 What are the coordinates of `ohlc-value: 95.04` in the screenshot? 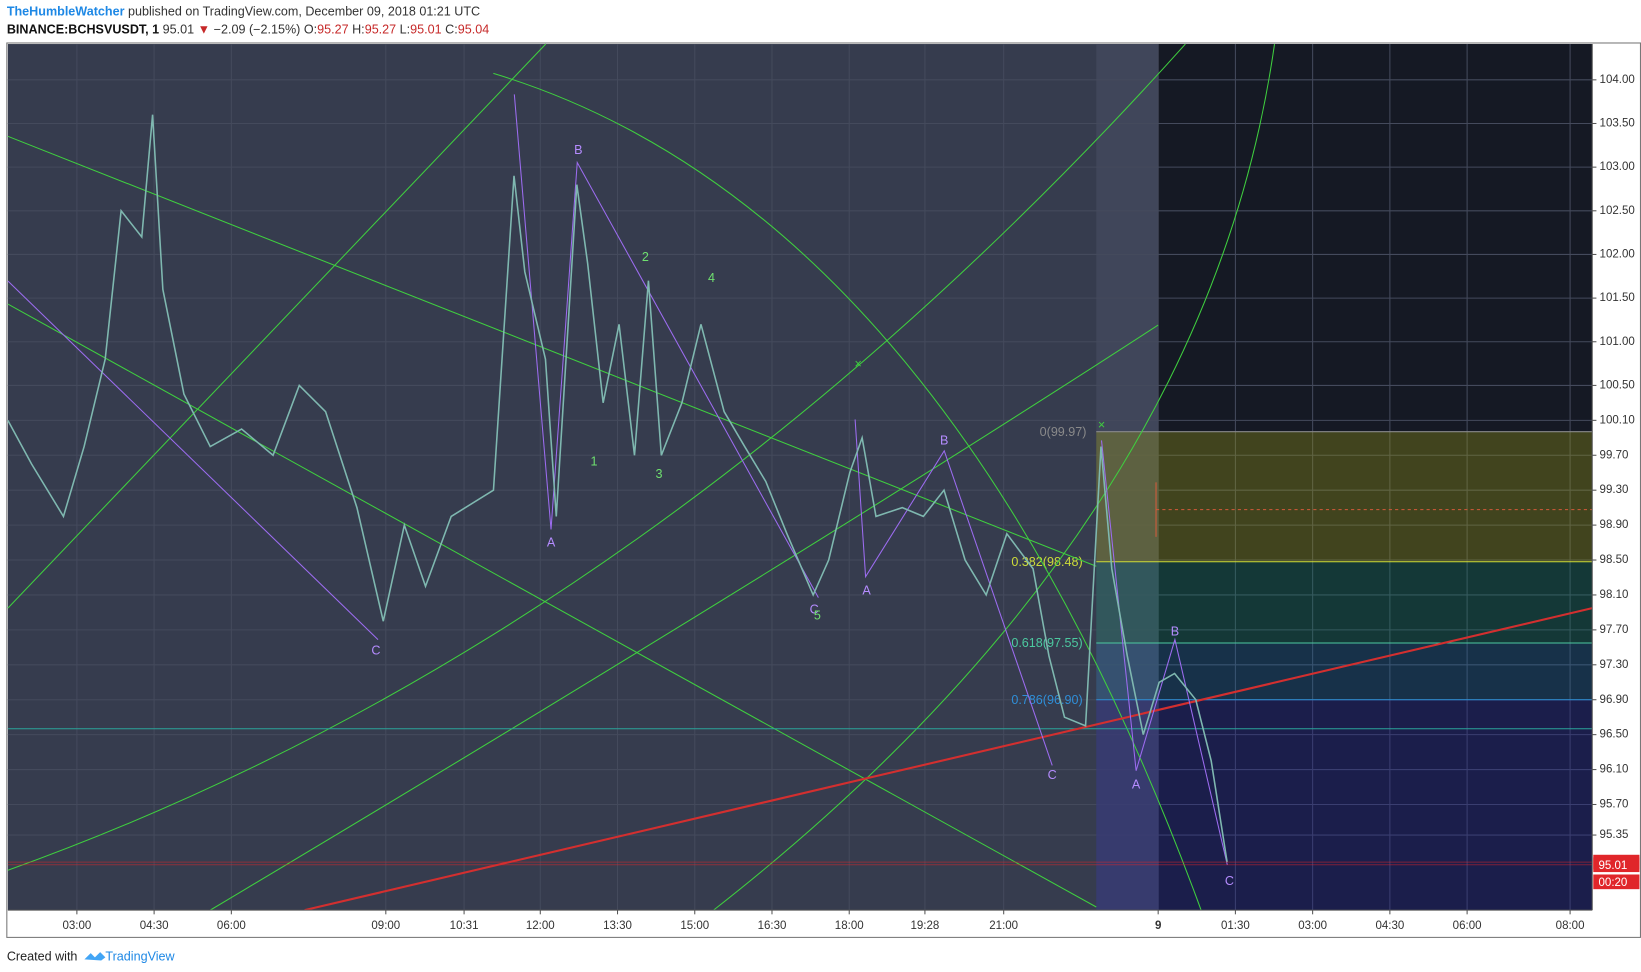 It's located at (473, 30).